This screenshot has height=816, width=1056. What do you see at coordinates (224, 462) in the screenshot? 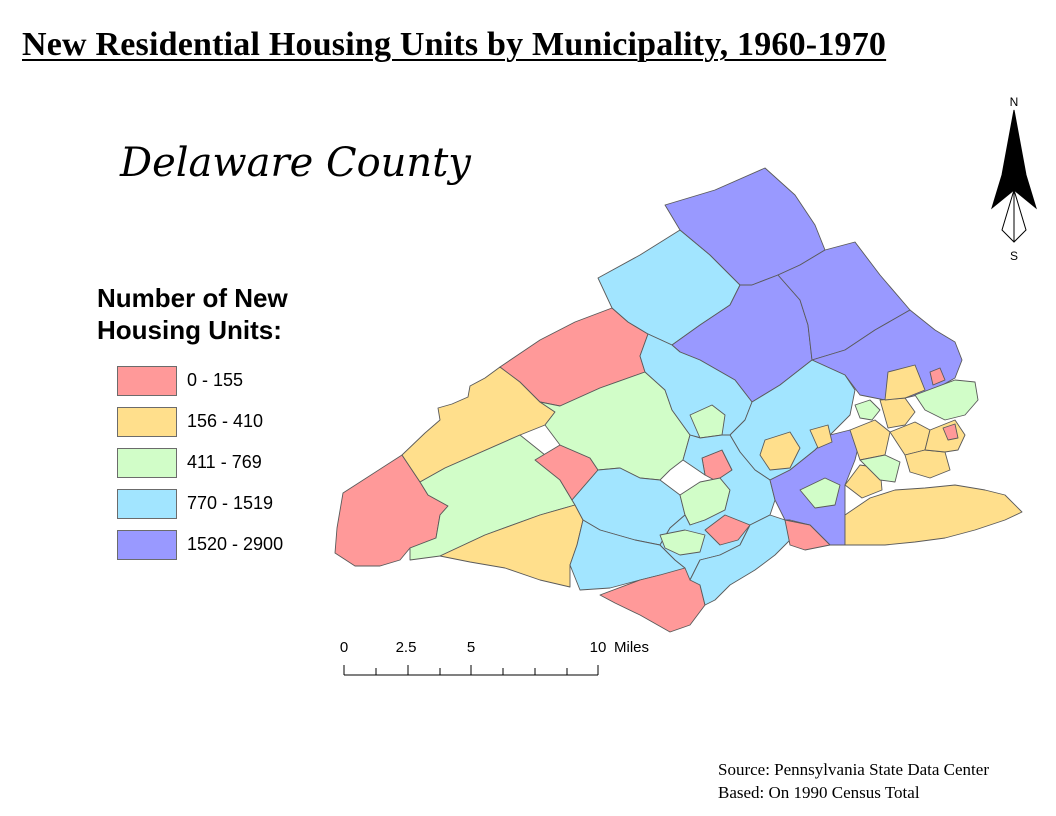
I see `legend-label: 411 - 769` at bounding box center [224, 462].